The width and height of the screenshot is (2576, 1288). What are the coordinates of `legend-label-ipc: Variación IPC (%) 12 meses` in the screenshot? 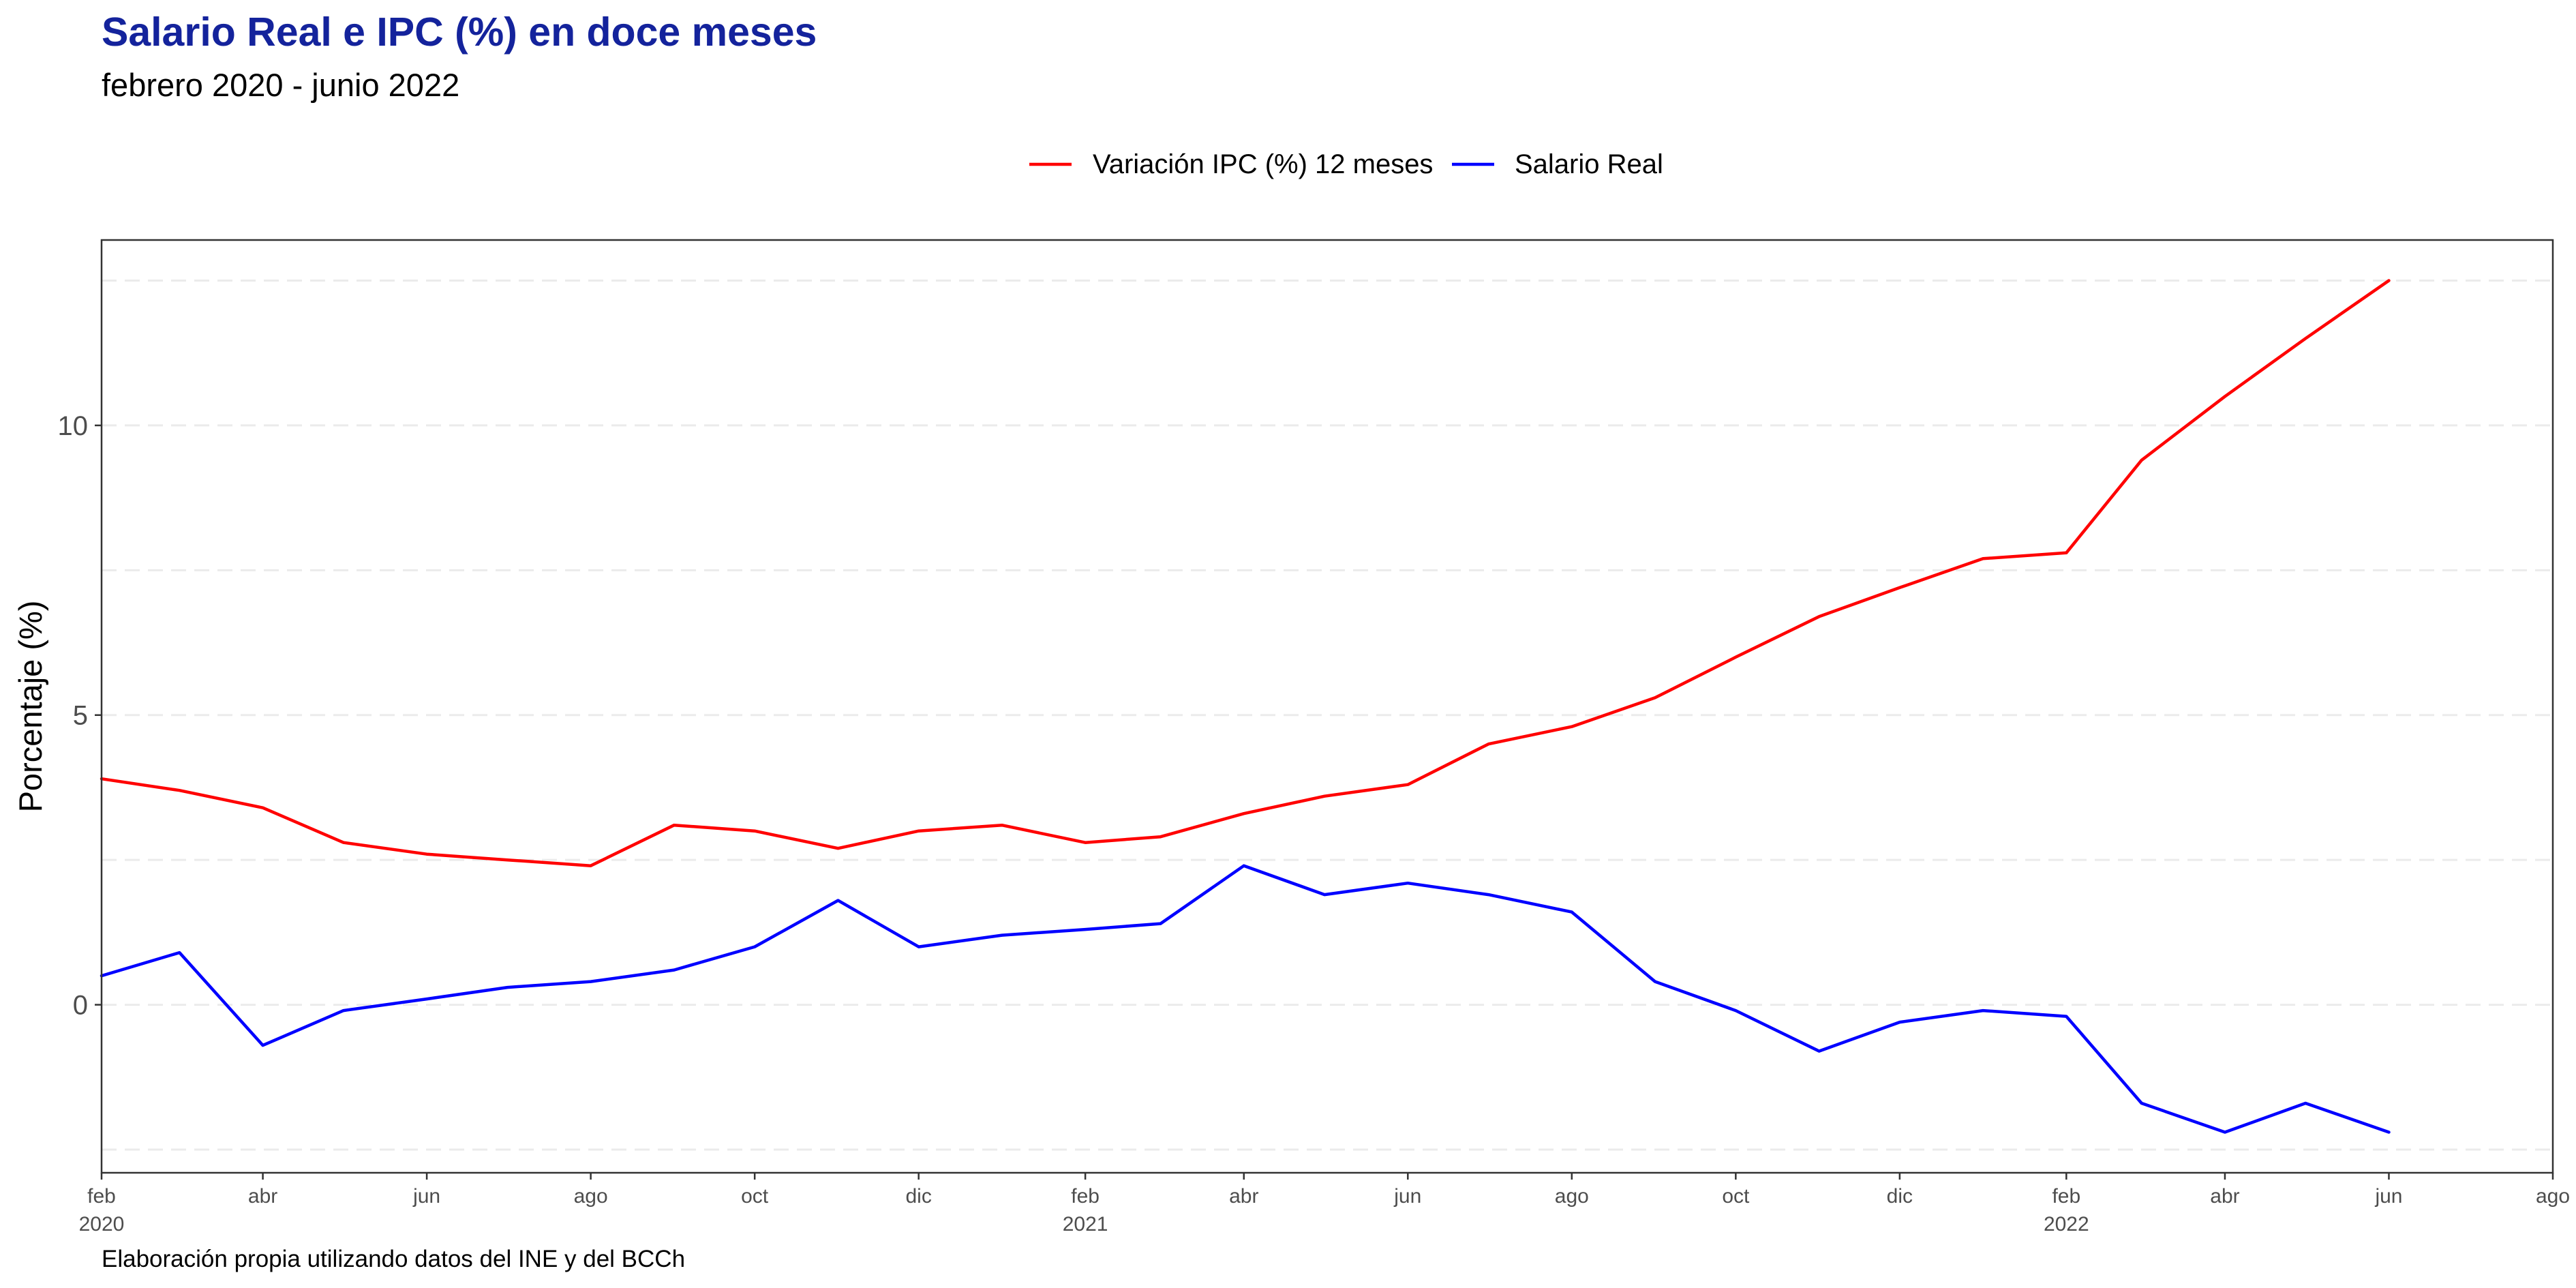 It's located at (1263, 164).